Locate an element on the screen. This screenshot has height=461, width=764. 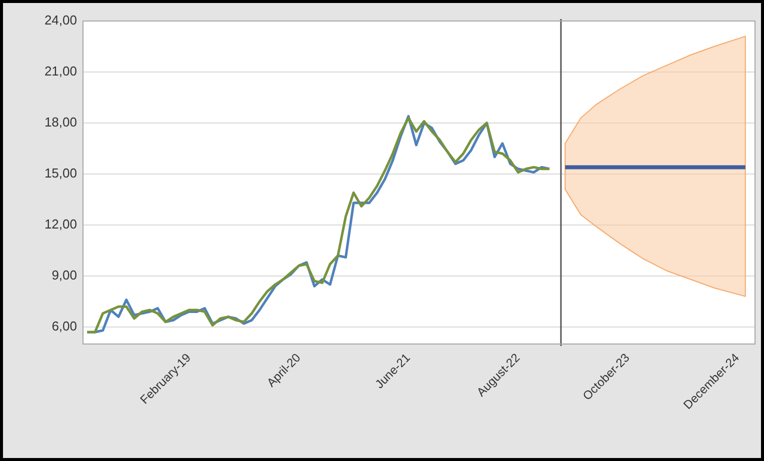
y-tick-label: 15,00 is located at coordinates (60, 173).